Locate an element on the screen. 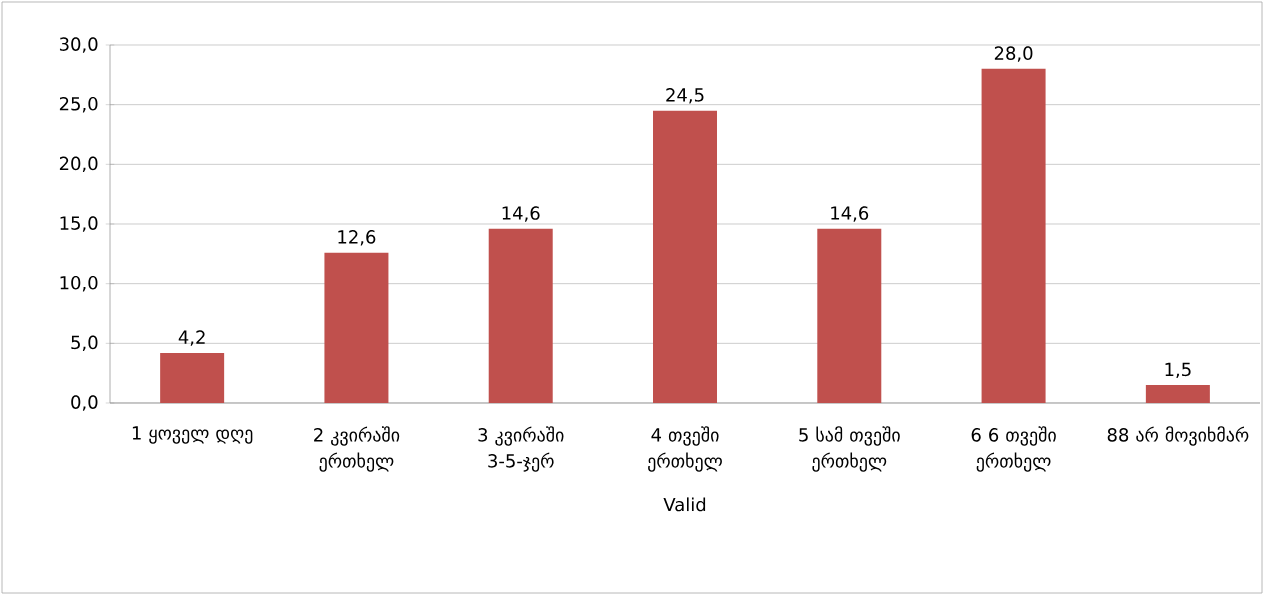  y-tick-label: 10,0 is located at coordinates (79, 283).